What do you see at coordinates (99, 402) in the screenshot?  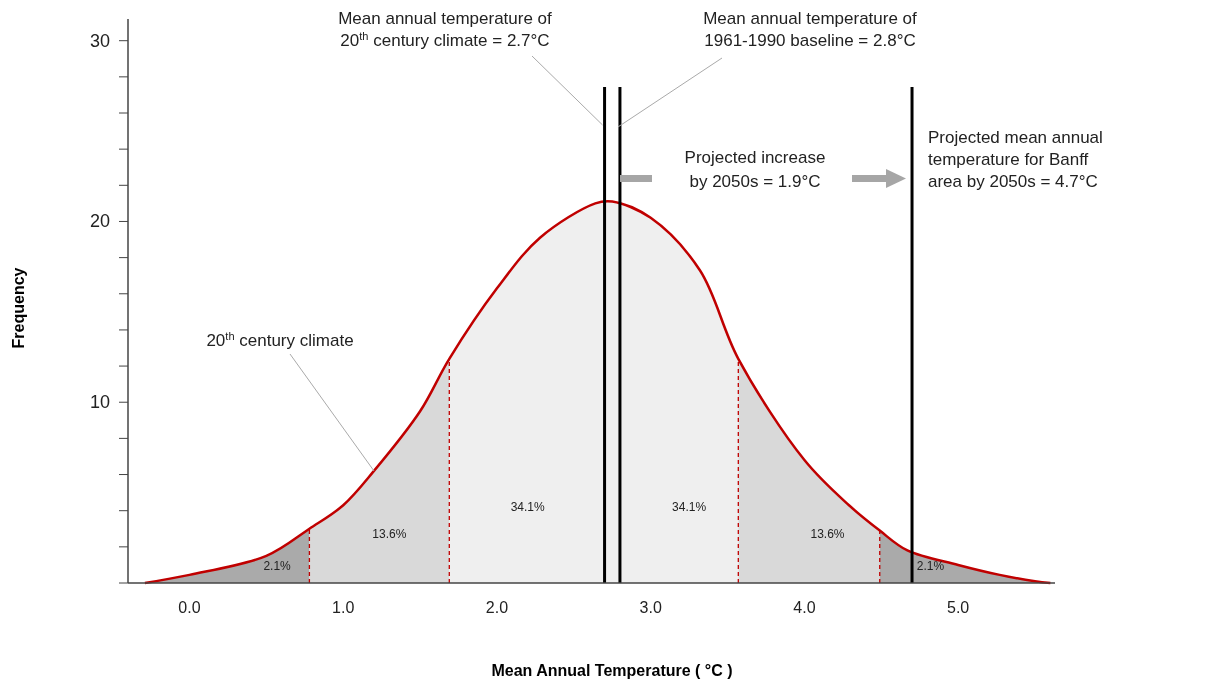 I see `y-tick-label: 10` at bounding box center [99, 402].